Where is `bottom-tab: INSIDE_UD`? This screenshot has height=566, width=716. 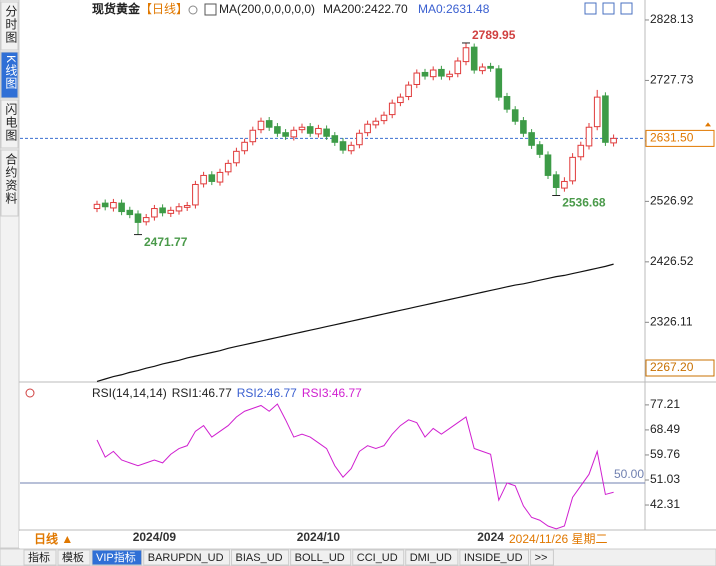
bottom-tab: INSIDE_UD is located at coordinates (493, 558).